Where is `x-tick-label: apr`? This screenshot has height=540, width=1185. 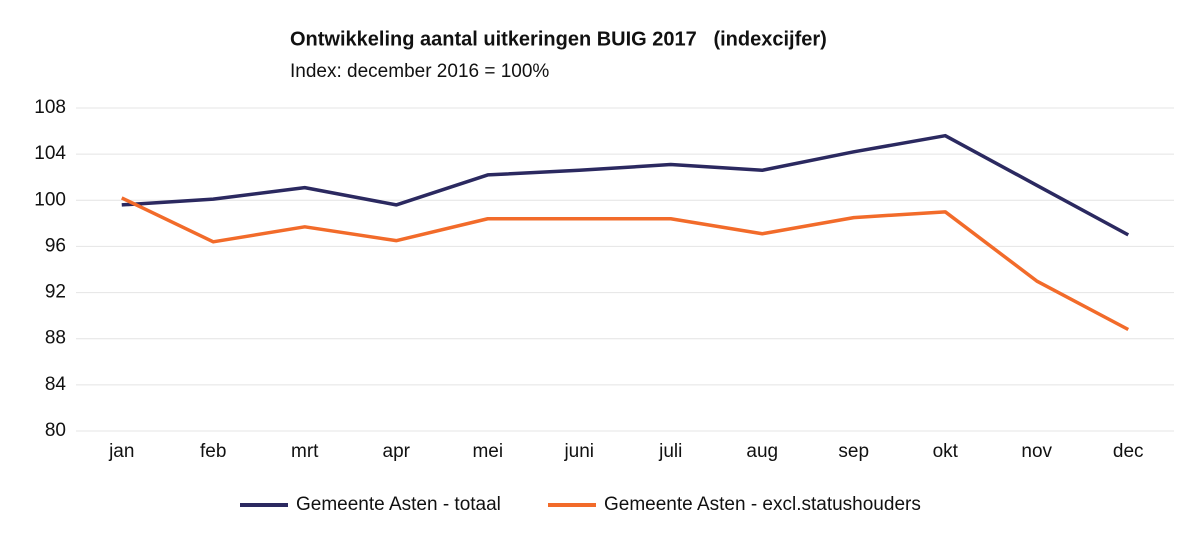 x-tick-label: apr is located at coordinates (397, 451).